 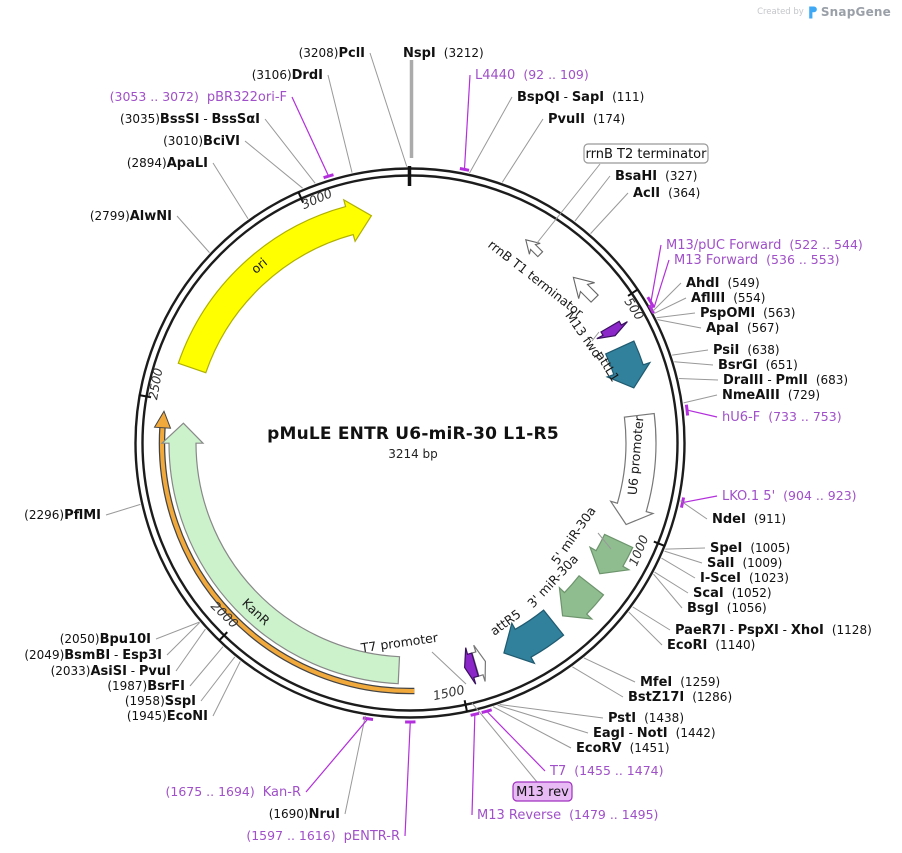 I want to click on enzyme-label-spei: SpeI (1005), so click(x=750, y=548).